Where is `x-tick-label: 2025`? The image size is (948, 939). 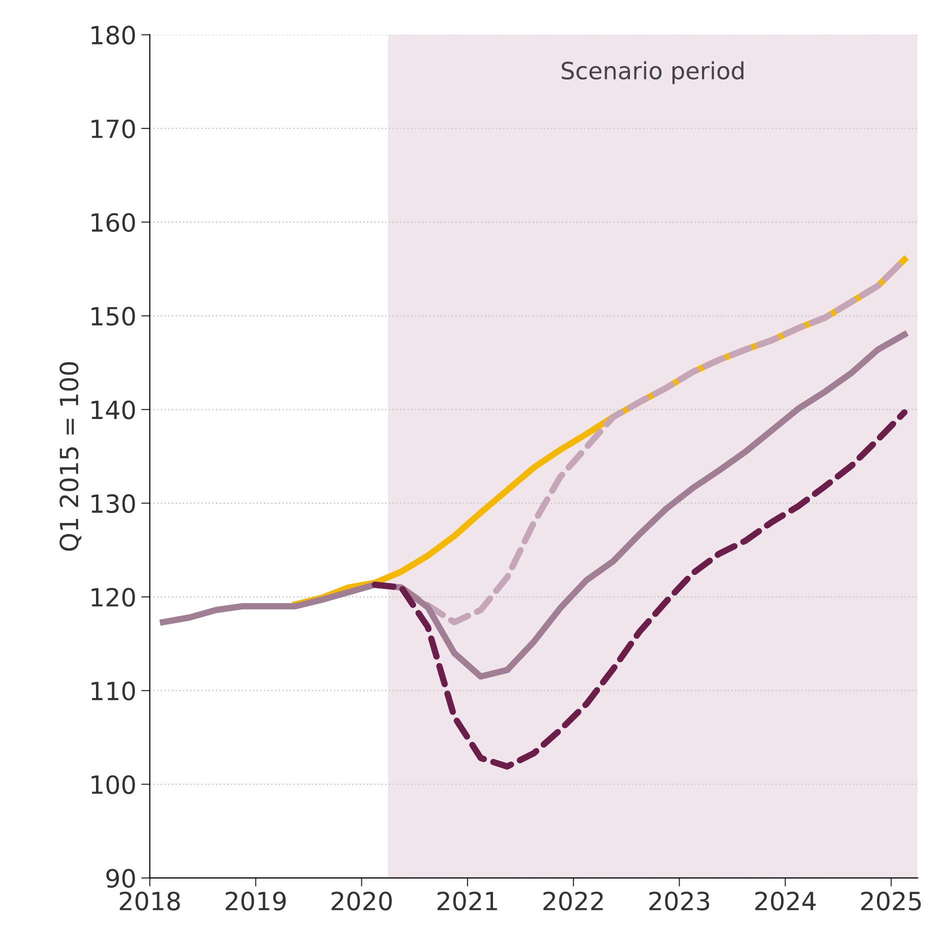
x-tick-label: 2025 is located at coordinates (891, 901).